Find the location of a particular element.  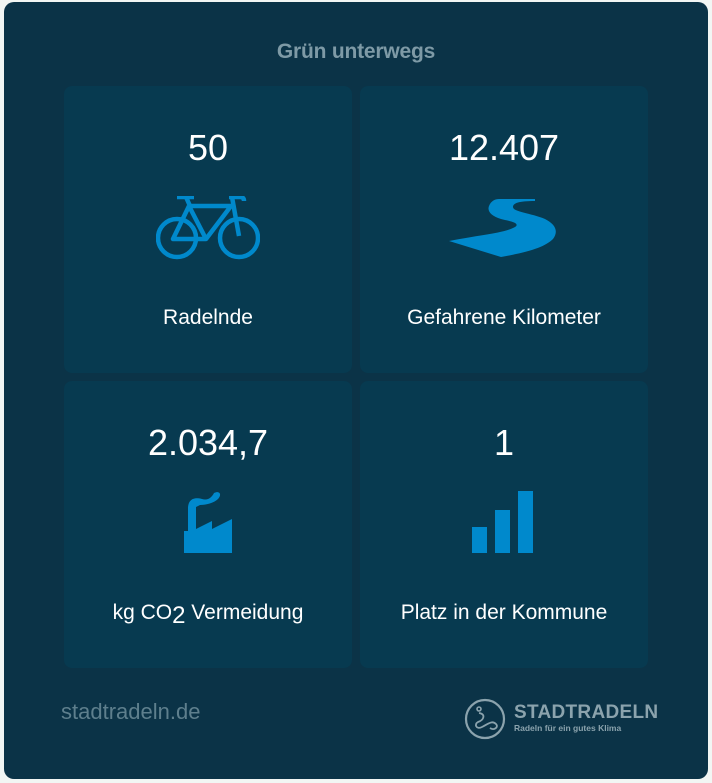

bicycle-icon is located at coordinates (208, 228).